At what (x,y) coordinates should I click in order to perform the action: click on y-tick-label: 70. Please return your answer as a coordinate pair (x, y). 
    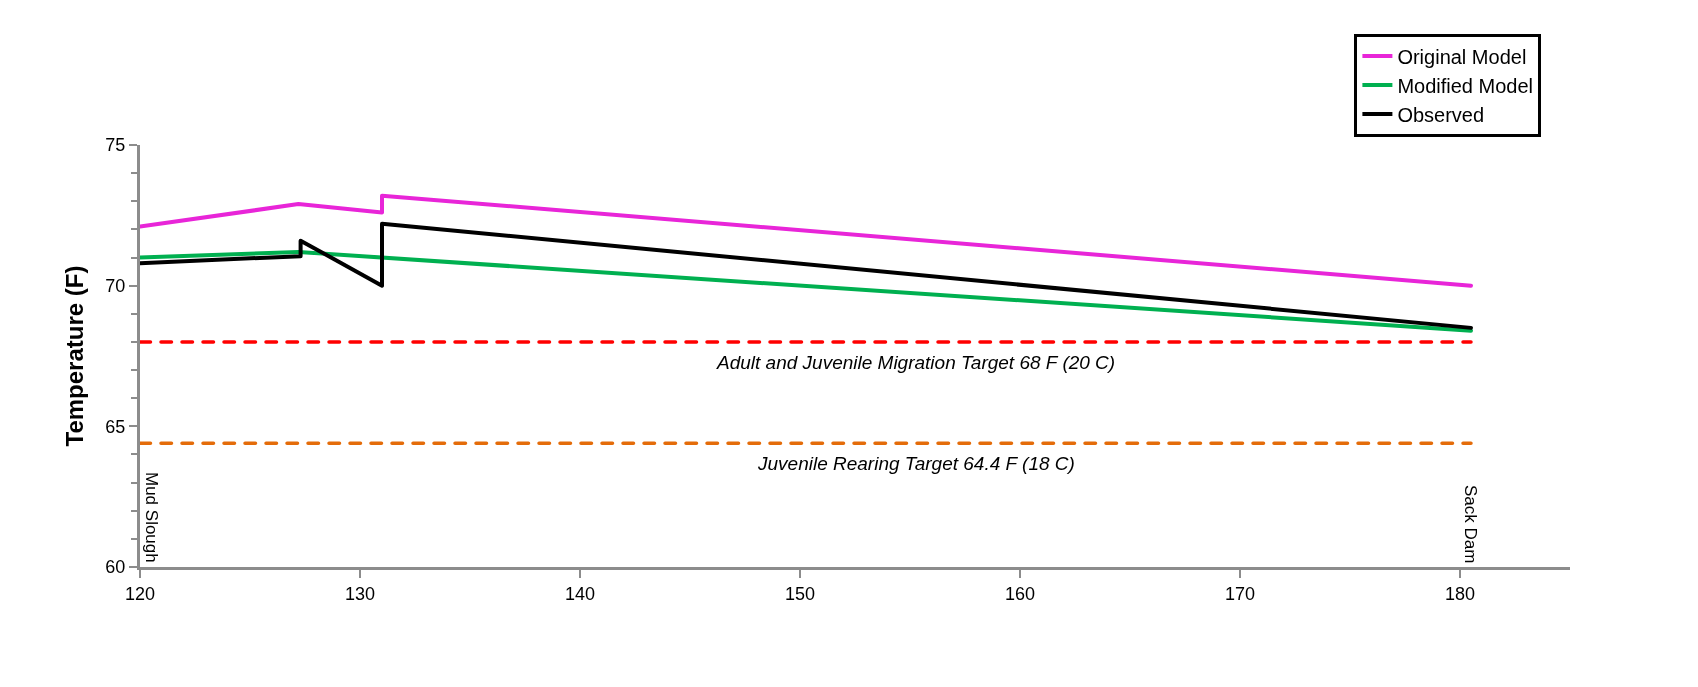
    Looking at the image, I should click on (115, 285).